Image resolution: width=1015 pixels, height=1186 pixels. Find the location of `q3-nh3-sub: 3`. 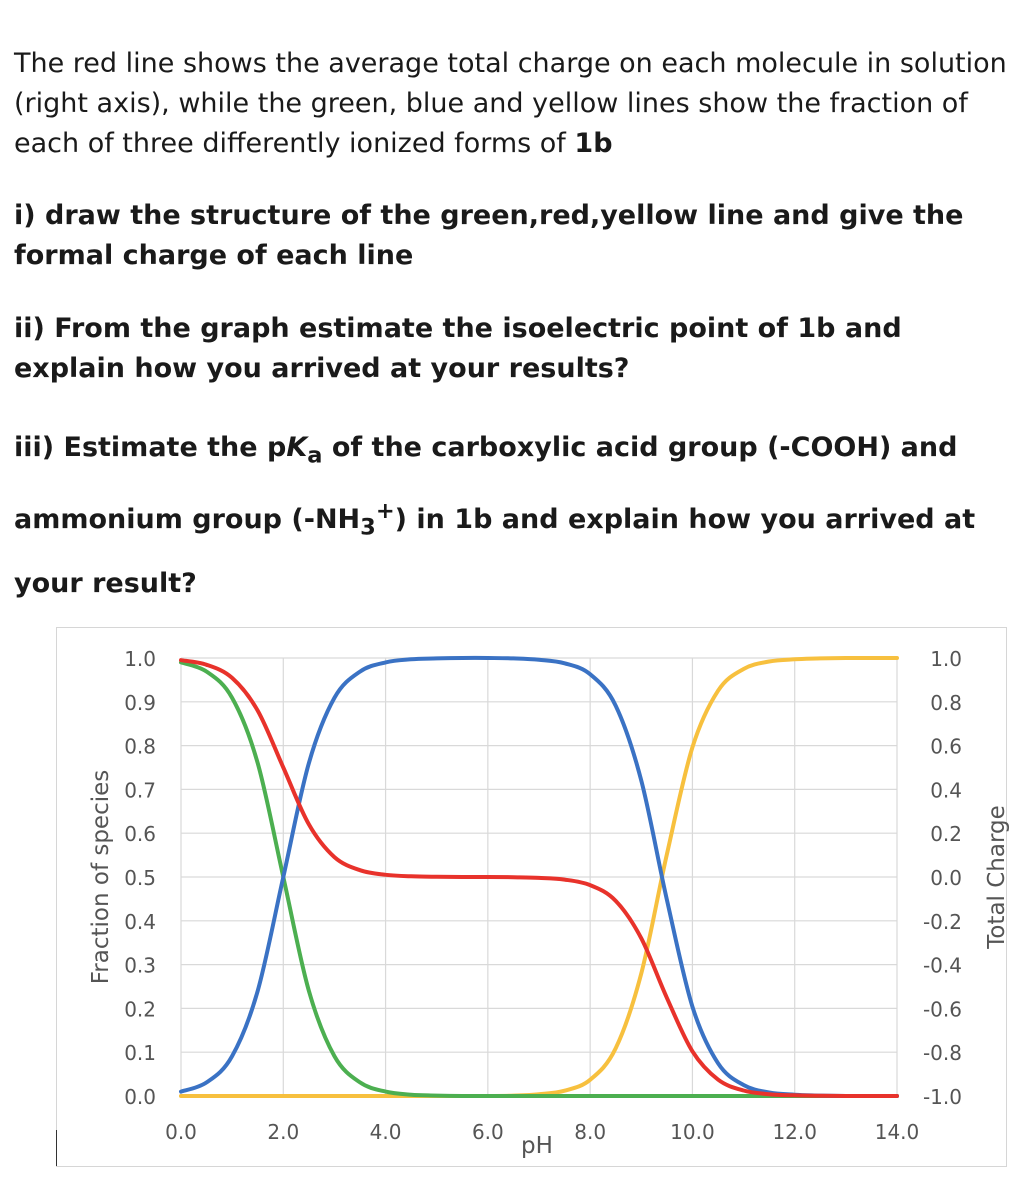

q3-nh3-sub: 3 is located at coordinates (368, 527).